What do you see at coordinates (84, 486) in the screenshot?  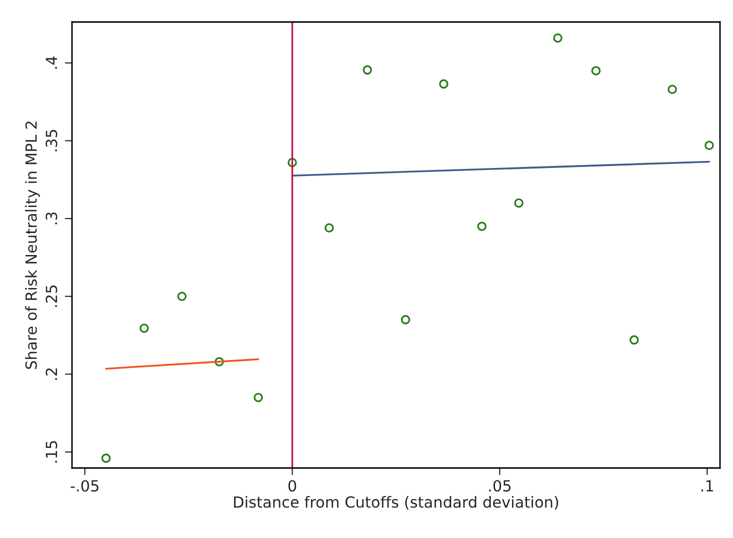 I see `x-tick-label: -.05` at bounding box center [84, 486].